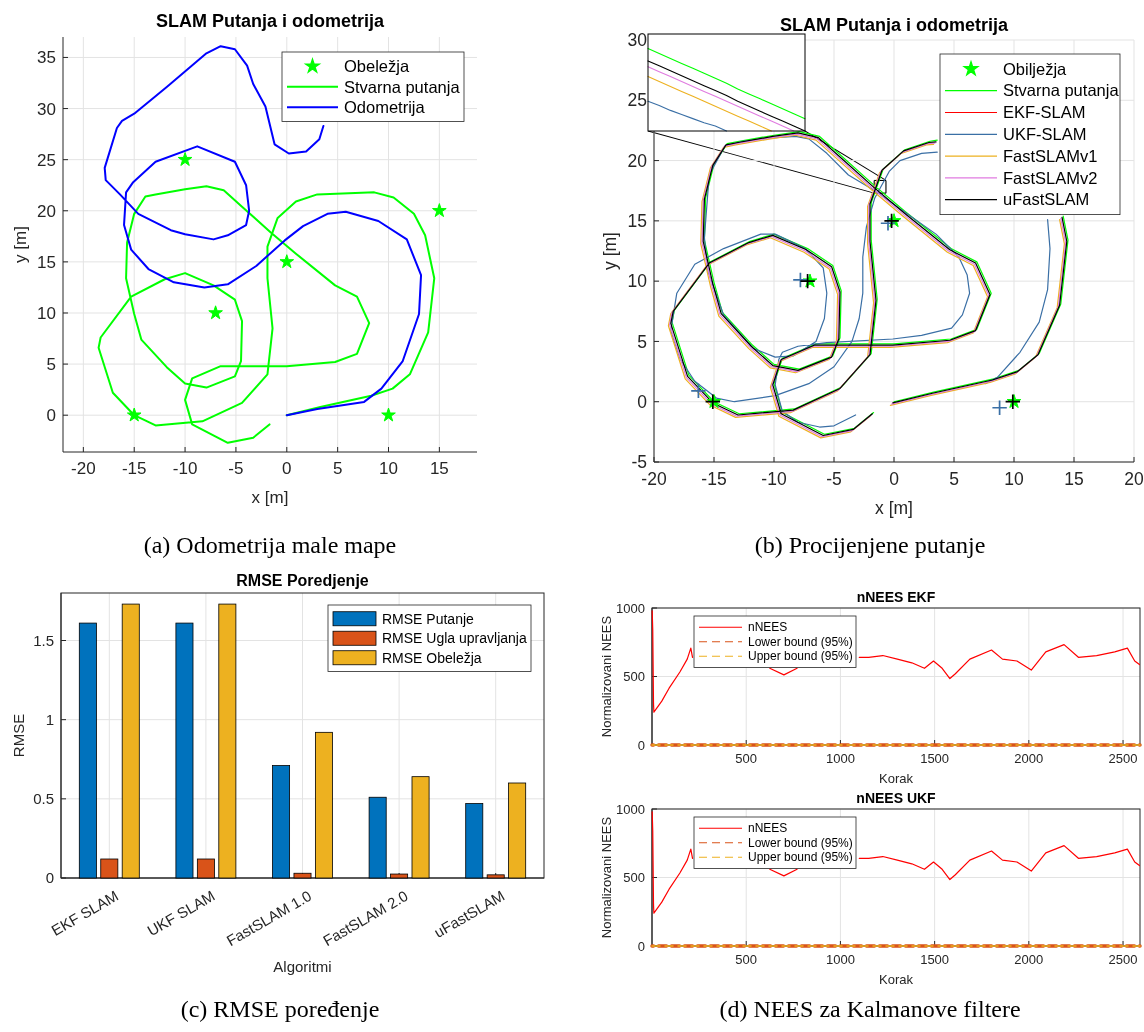 This screenshot has height=1032, width=1144. I want to click on legend-label: Odometrija, so click(385, 107).